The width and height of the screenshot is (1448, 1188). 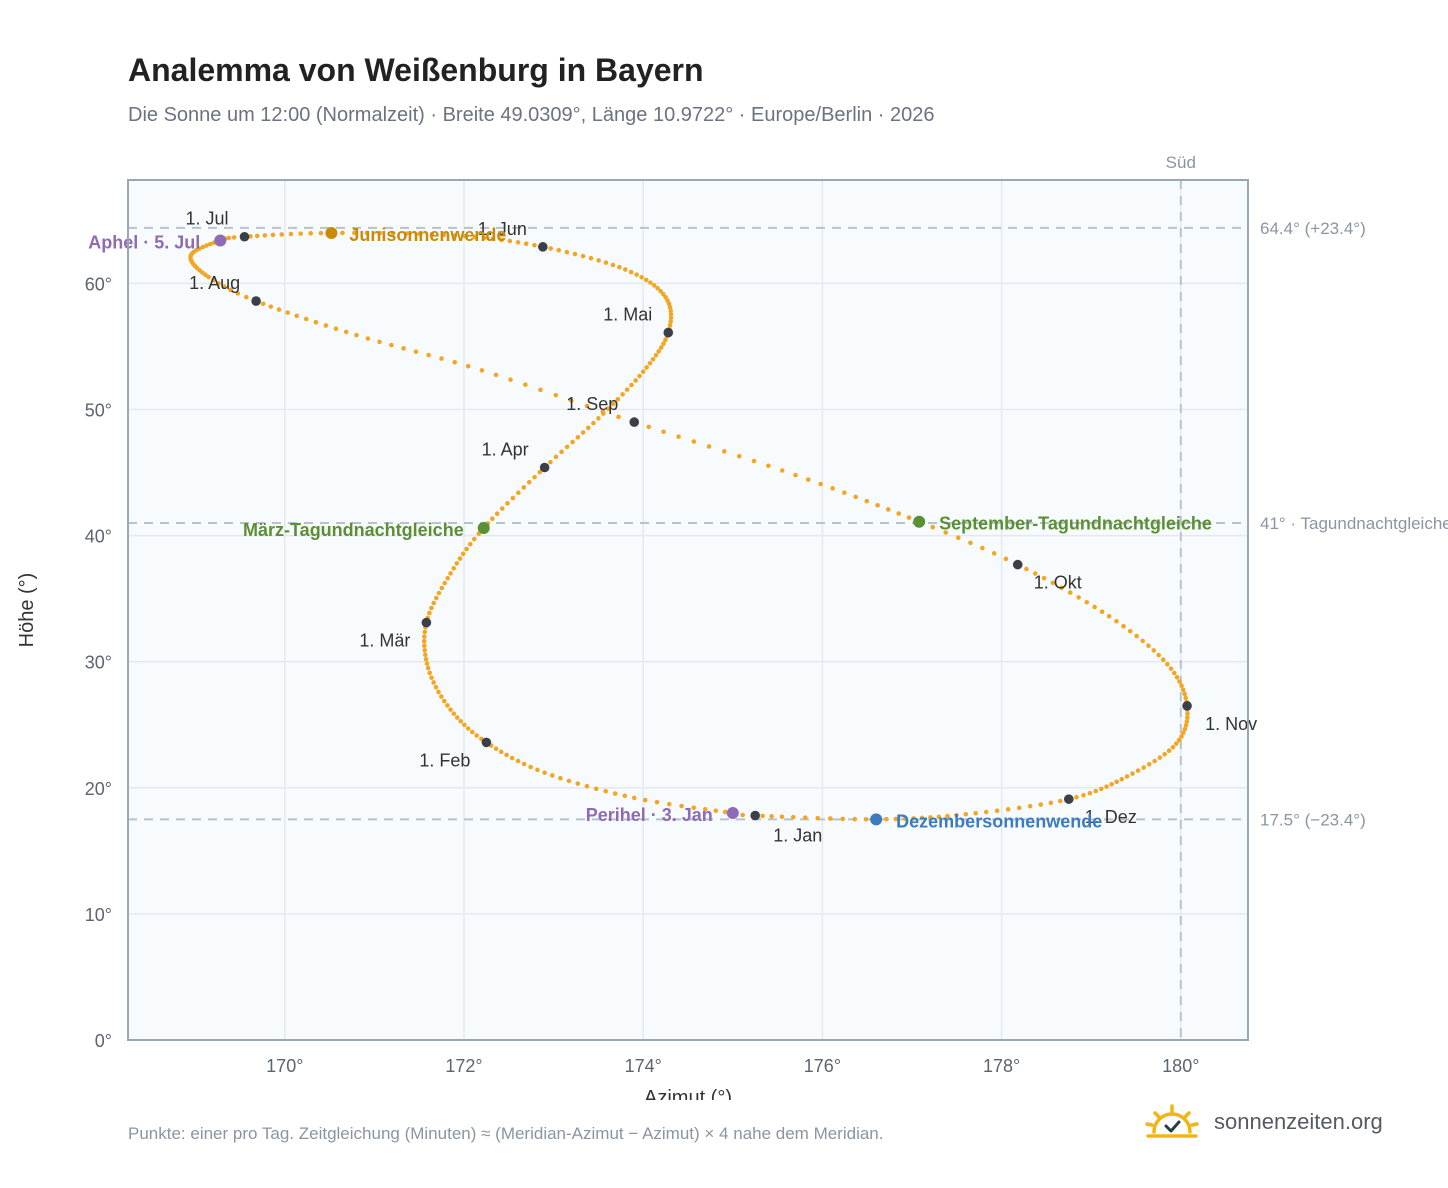 What do you see at coordinates (416, 70) in the screenshot?
I see `chart-title: Analemma von Weißenburg in Bayern` at bounding box center [416, 70].